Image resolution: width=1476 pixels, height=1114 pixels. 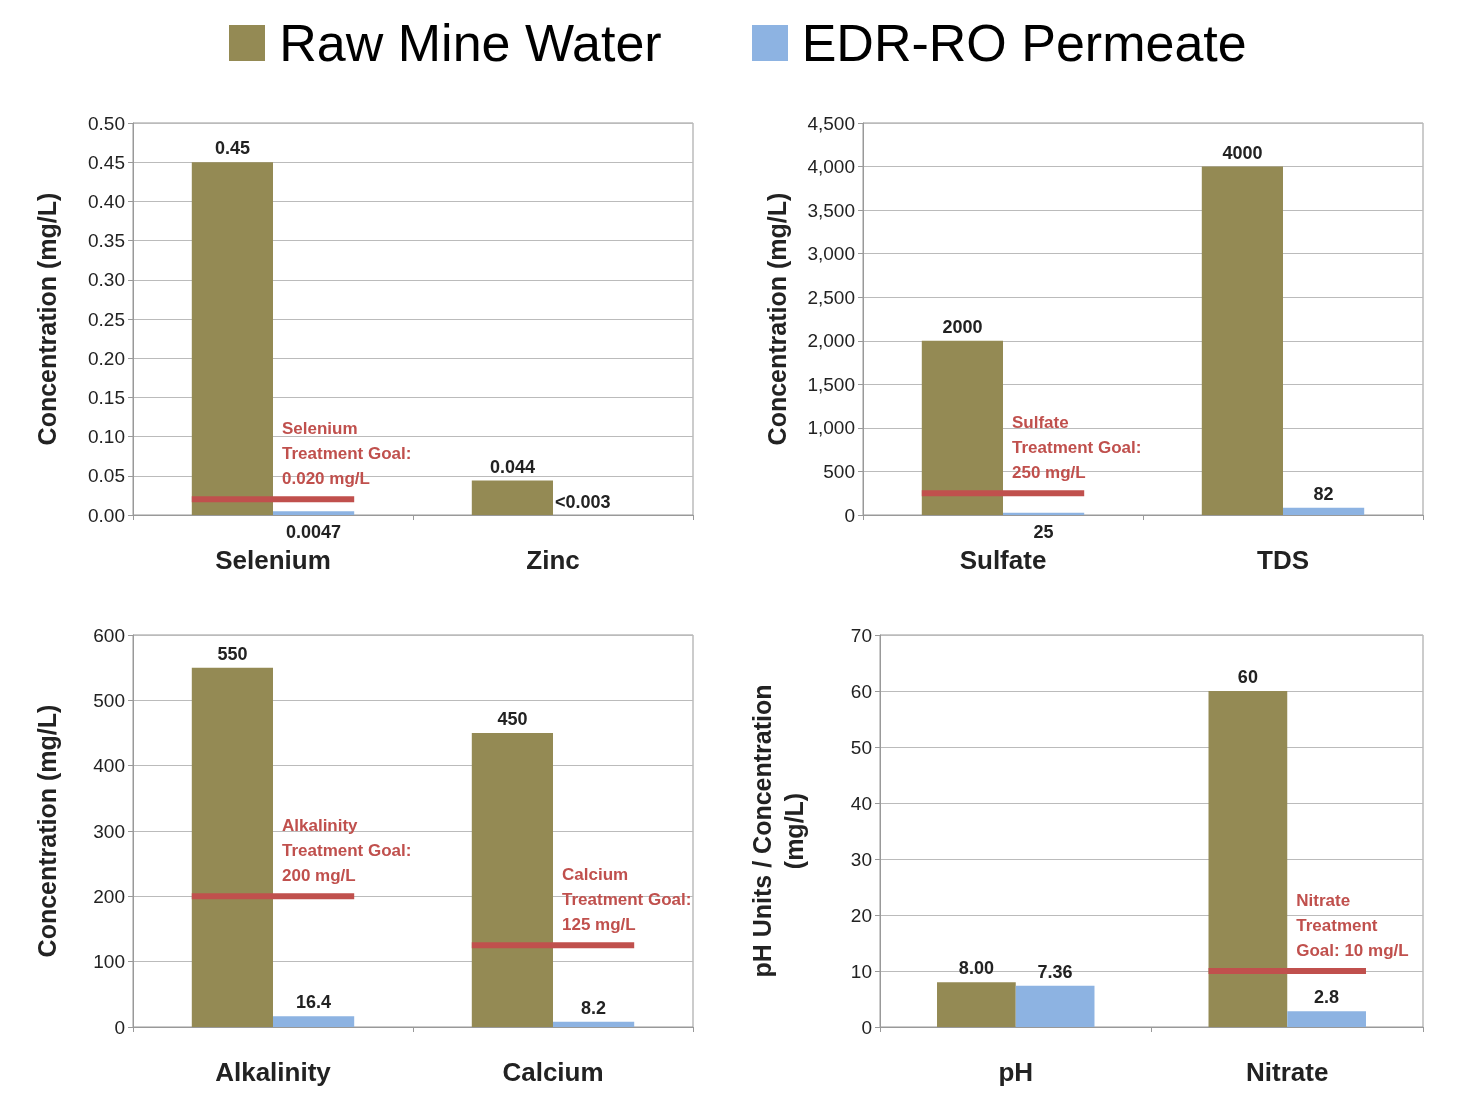 What do you see at coordinates (106, 319) in the screenshot?
I see `y-tick-label: 0.25` at bounding box center [106, 319].